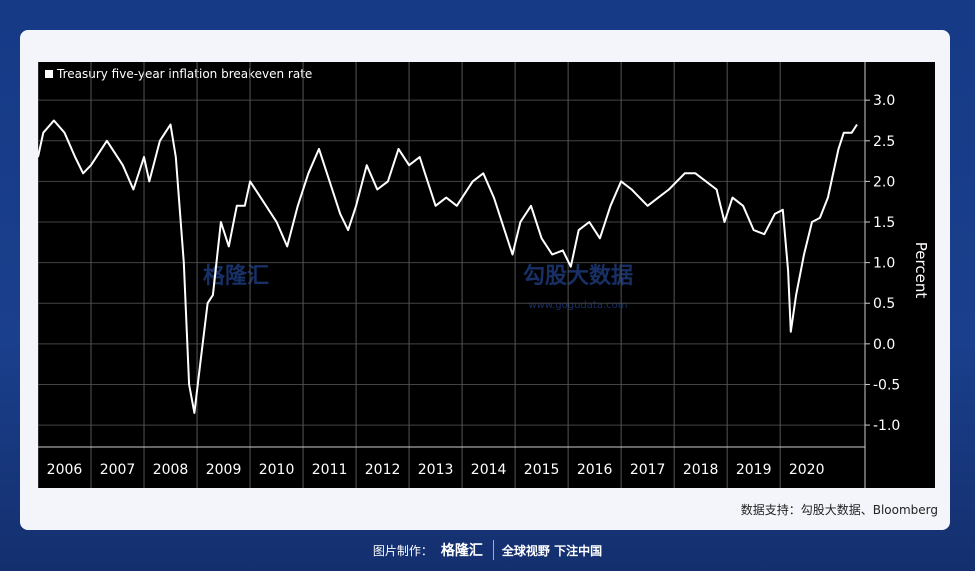 The image size is (975, 571). I want to click on y-tick-label: 3.0, so click(884, 101).